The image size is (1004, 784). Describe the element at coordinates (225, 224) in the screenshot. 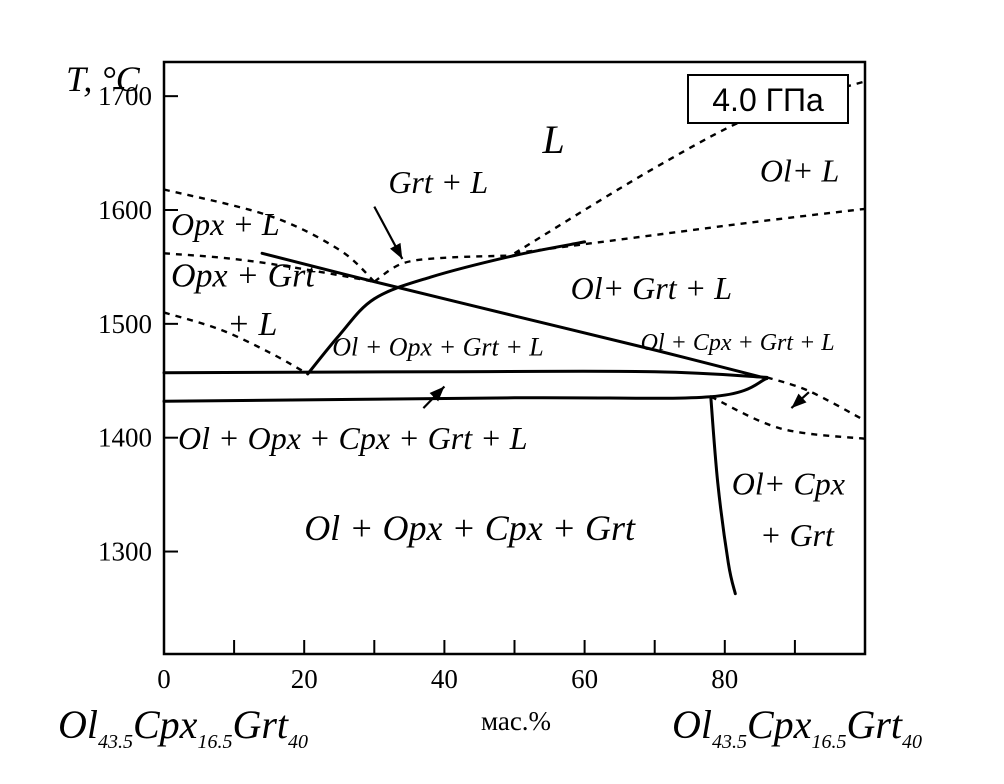

I see `phase-field-label: Opx + L` at that location.